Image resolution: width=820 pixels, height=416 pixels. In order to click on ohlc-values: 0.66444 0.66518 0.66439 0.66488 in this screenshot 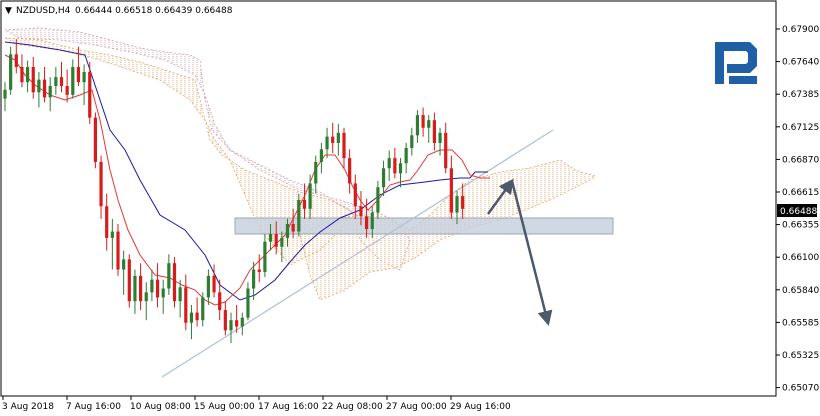, I will do `click(154, 11)`.